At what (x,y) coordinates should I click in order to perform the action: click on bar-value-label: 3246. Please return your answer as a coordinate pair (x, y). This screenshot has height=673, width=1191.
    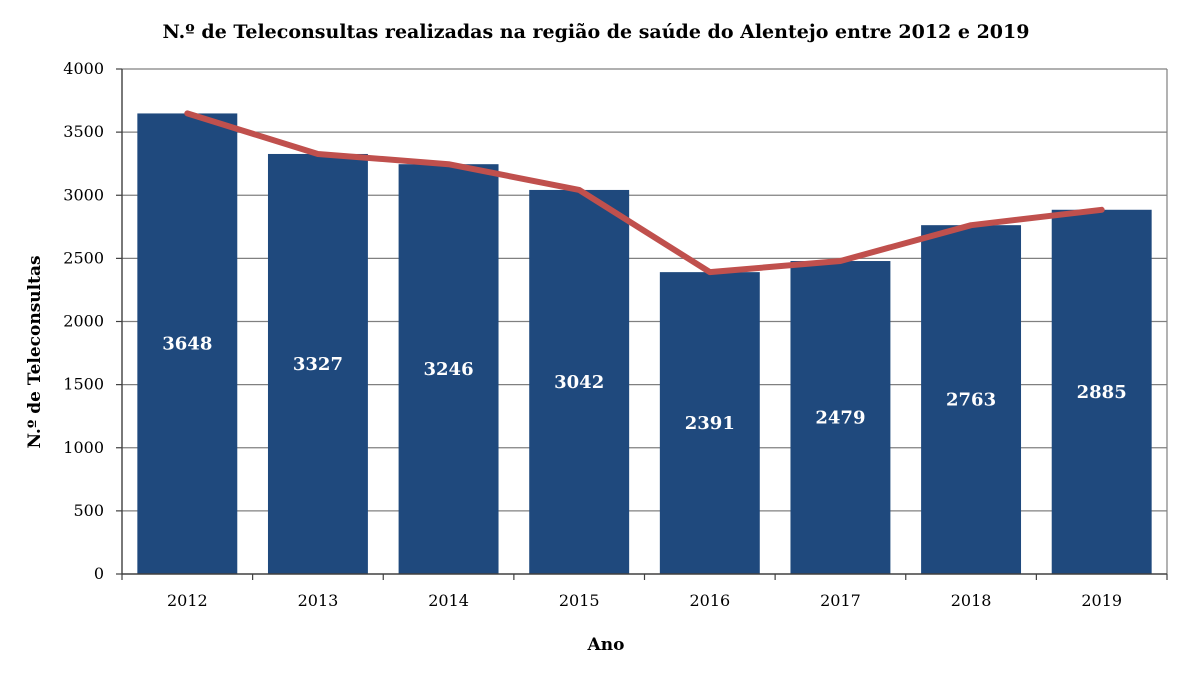
    Looking at the image, I should click on (449, 369).